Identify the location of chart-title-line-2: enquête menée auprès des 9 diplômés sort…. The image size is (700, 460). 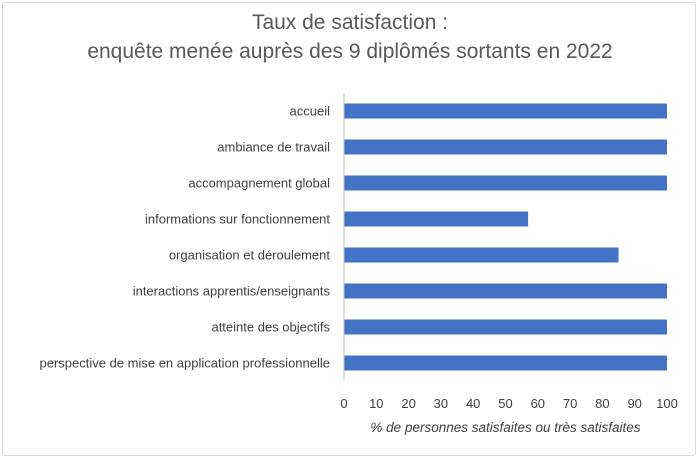
(350, 51).